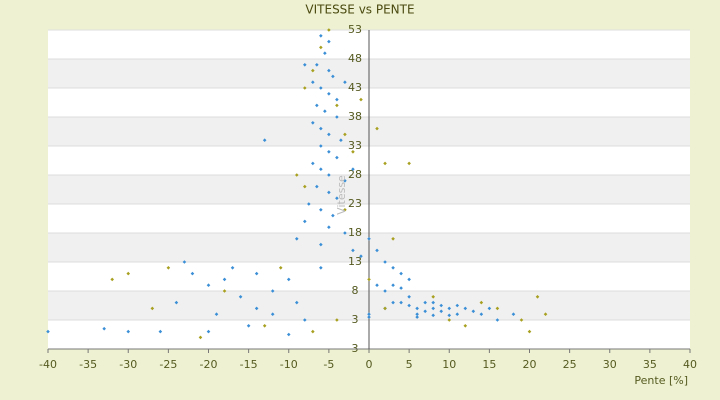 The height and width of the screenshot is (400, 720). Describe the element at coordinates (355, 58) in the screenshot. I see `y-tick-label: 48` at that location.